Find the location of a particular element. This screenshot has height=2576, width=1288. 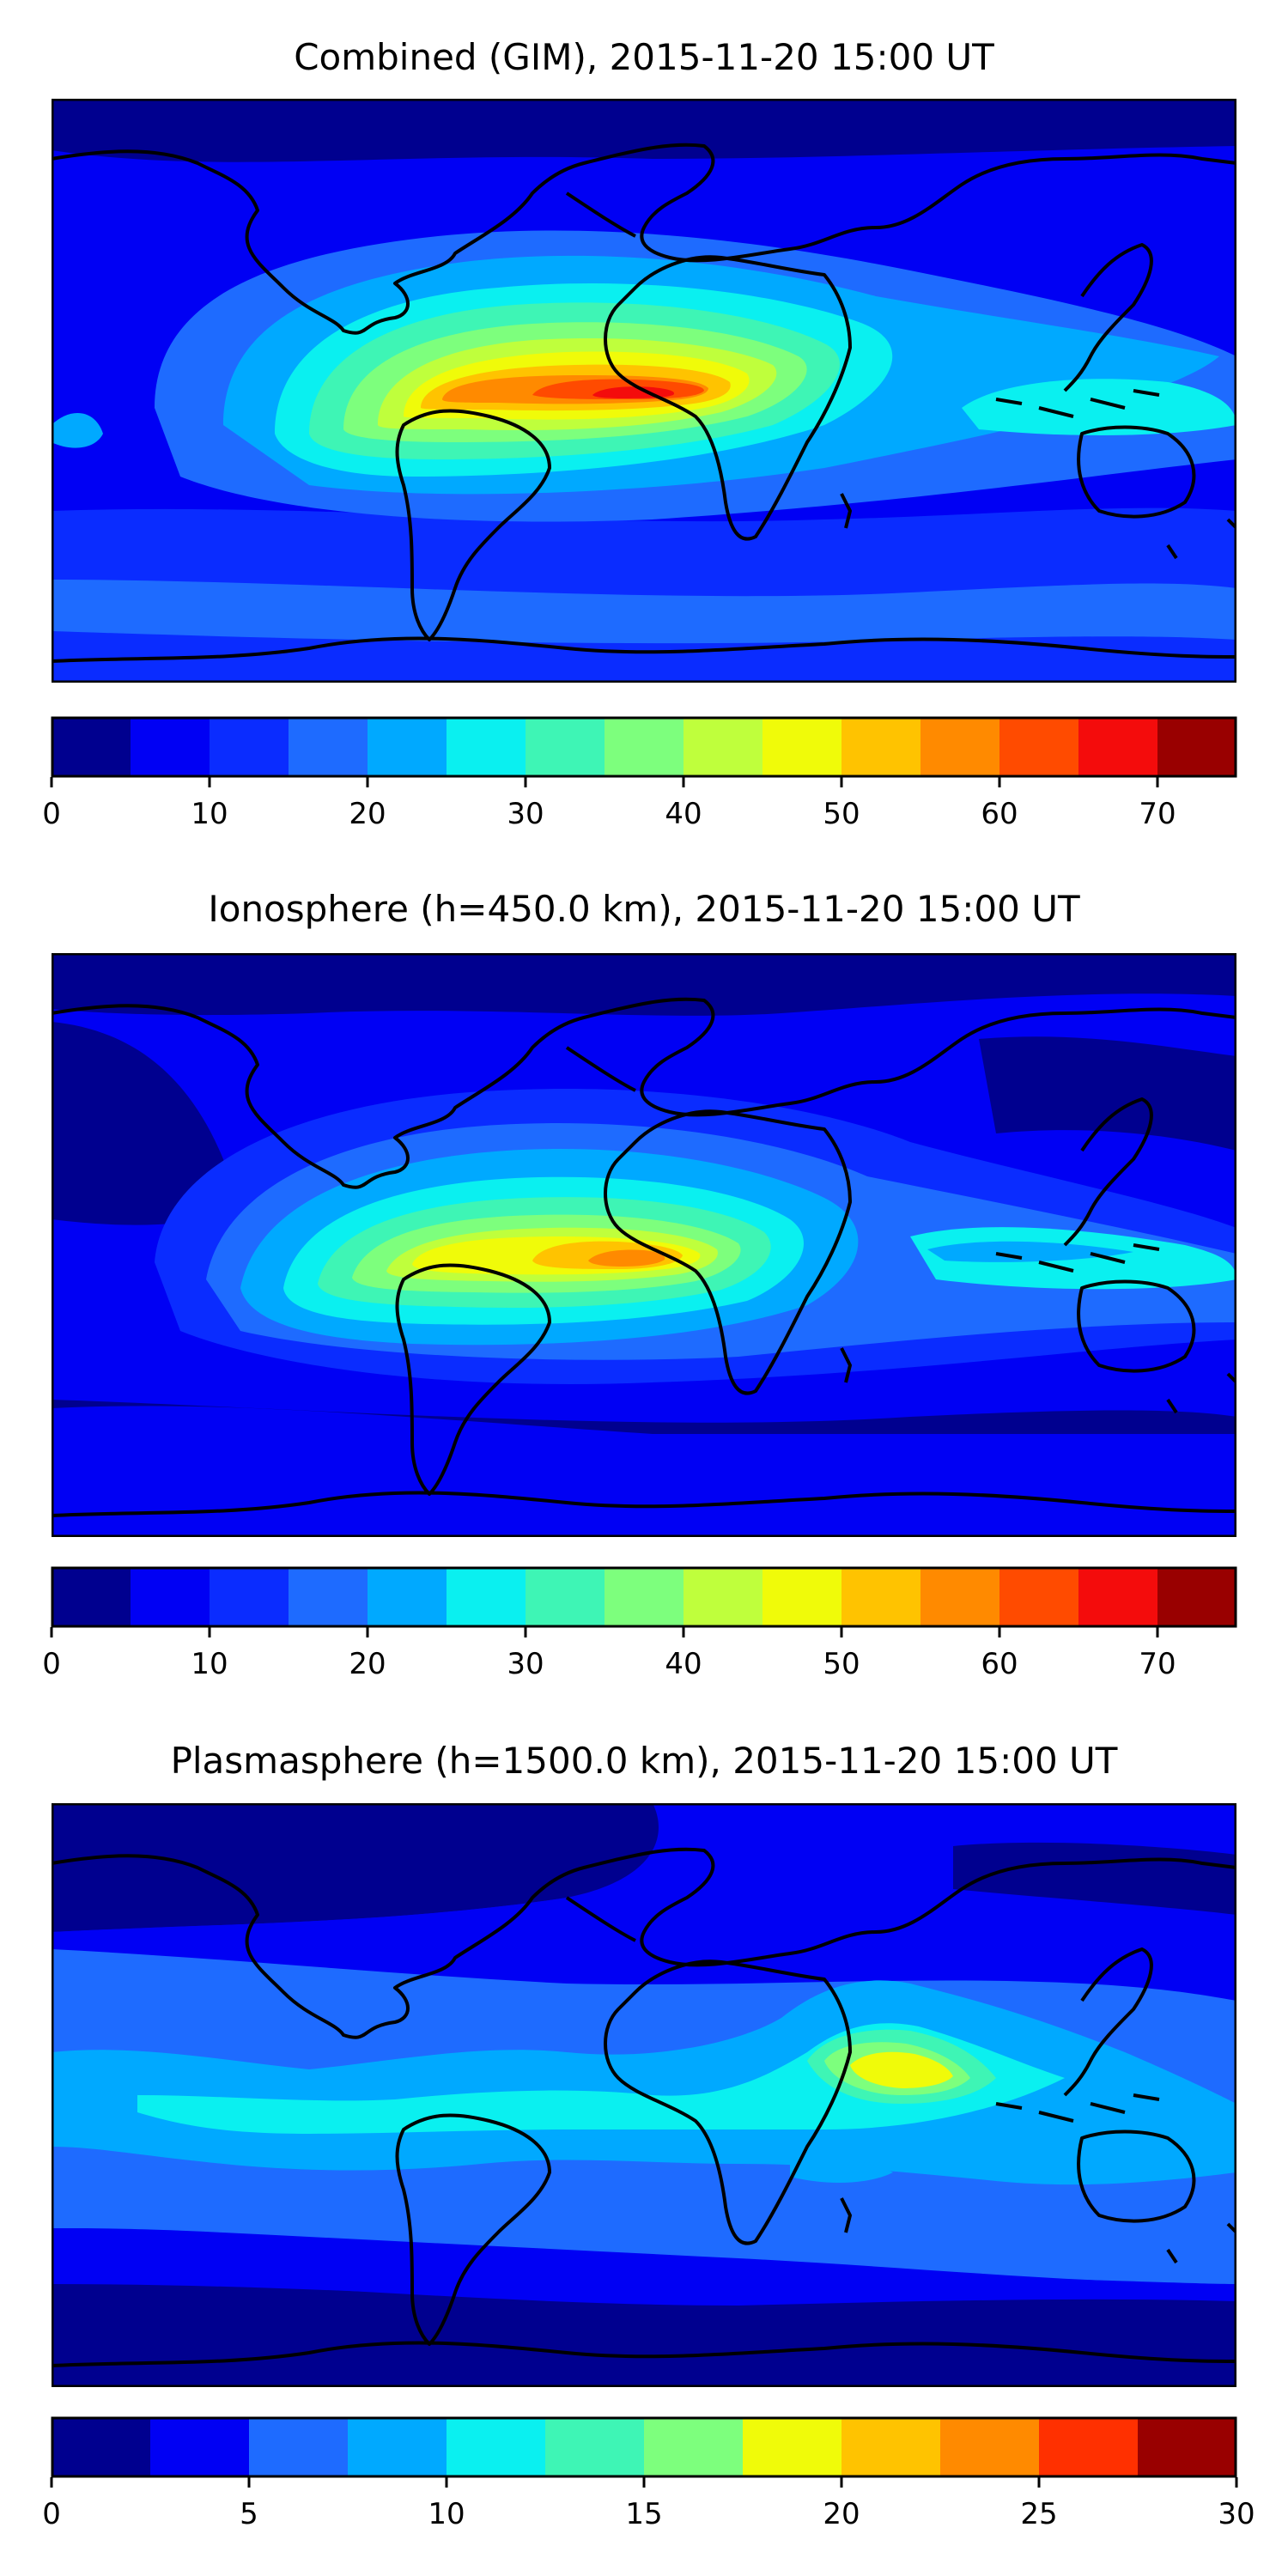

colorbar-tick-label: 25 is located at coordinates (1038, 2514).